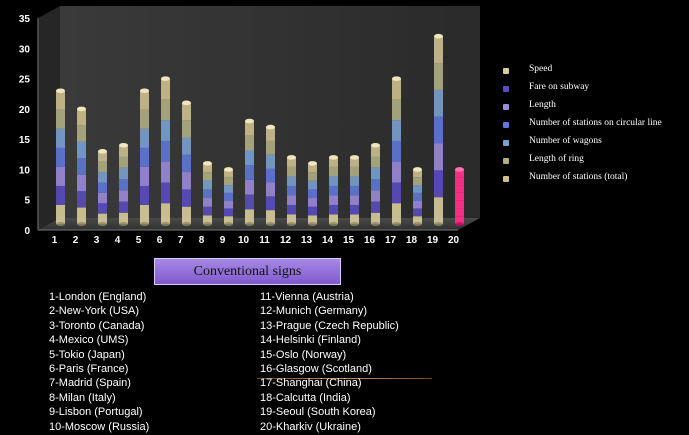 The width and height of the screenshot is (689, 435). What do you see at coordinates (541, 69) in the screenshot?
I see `legend-label: Speed` at bounding box center [541, 69].